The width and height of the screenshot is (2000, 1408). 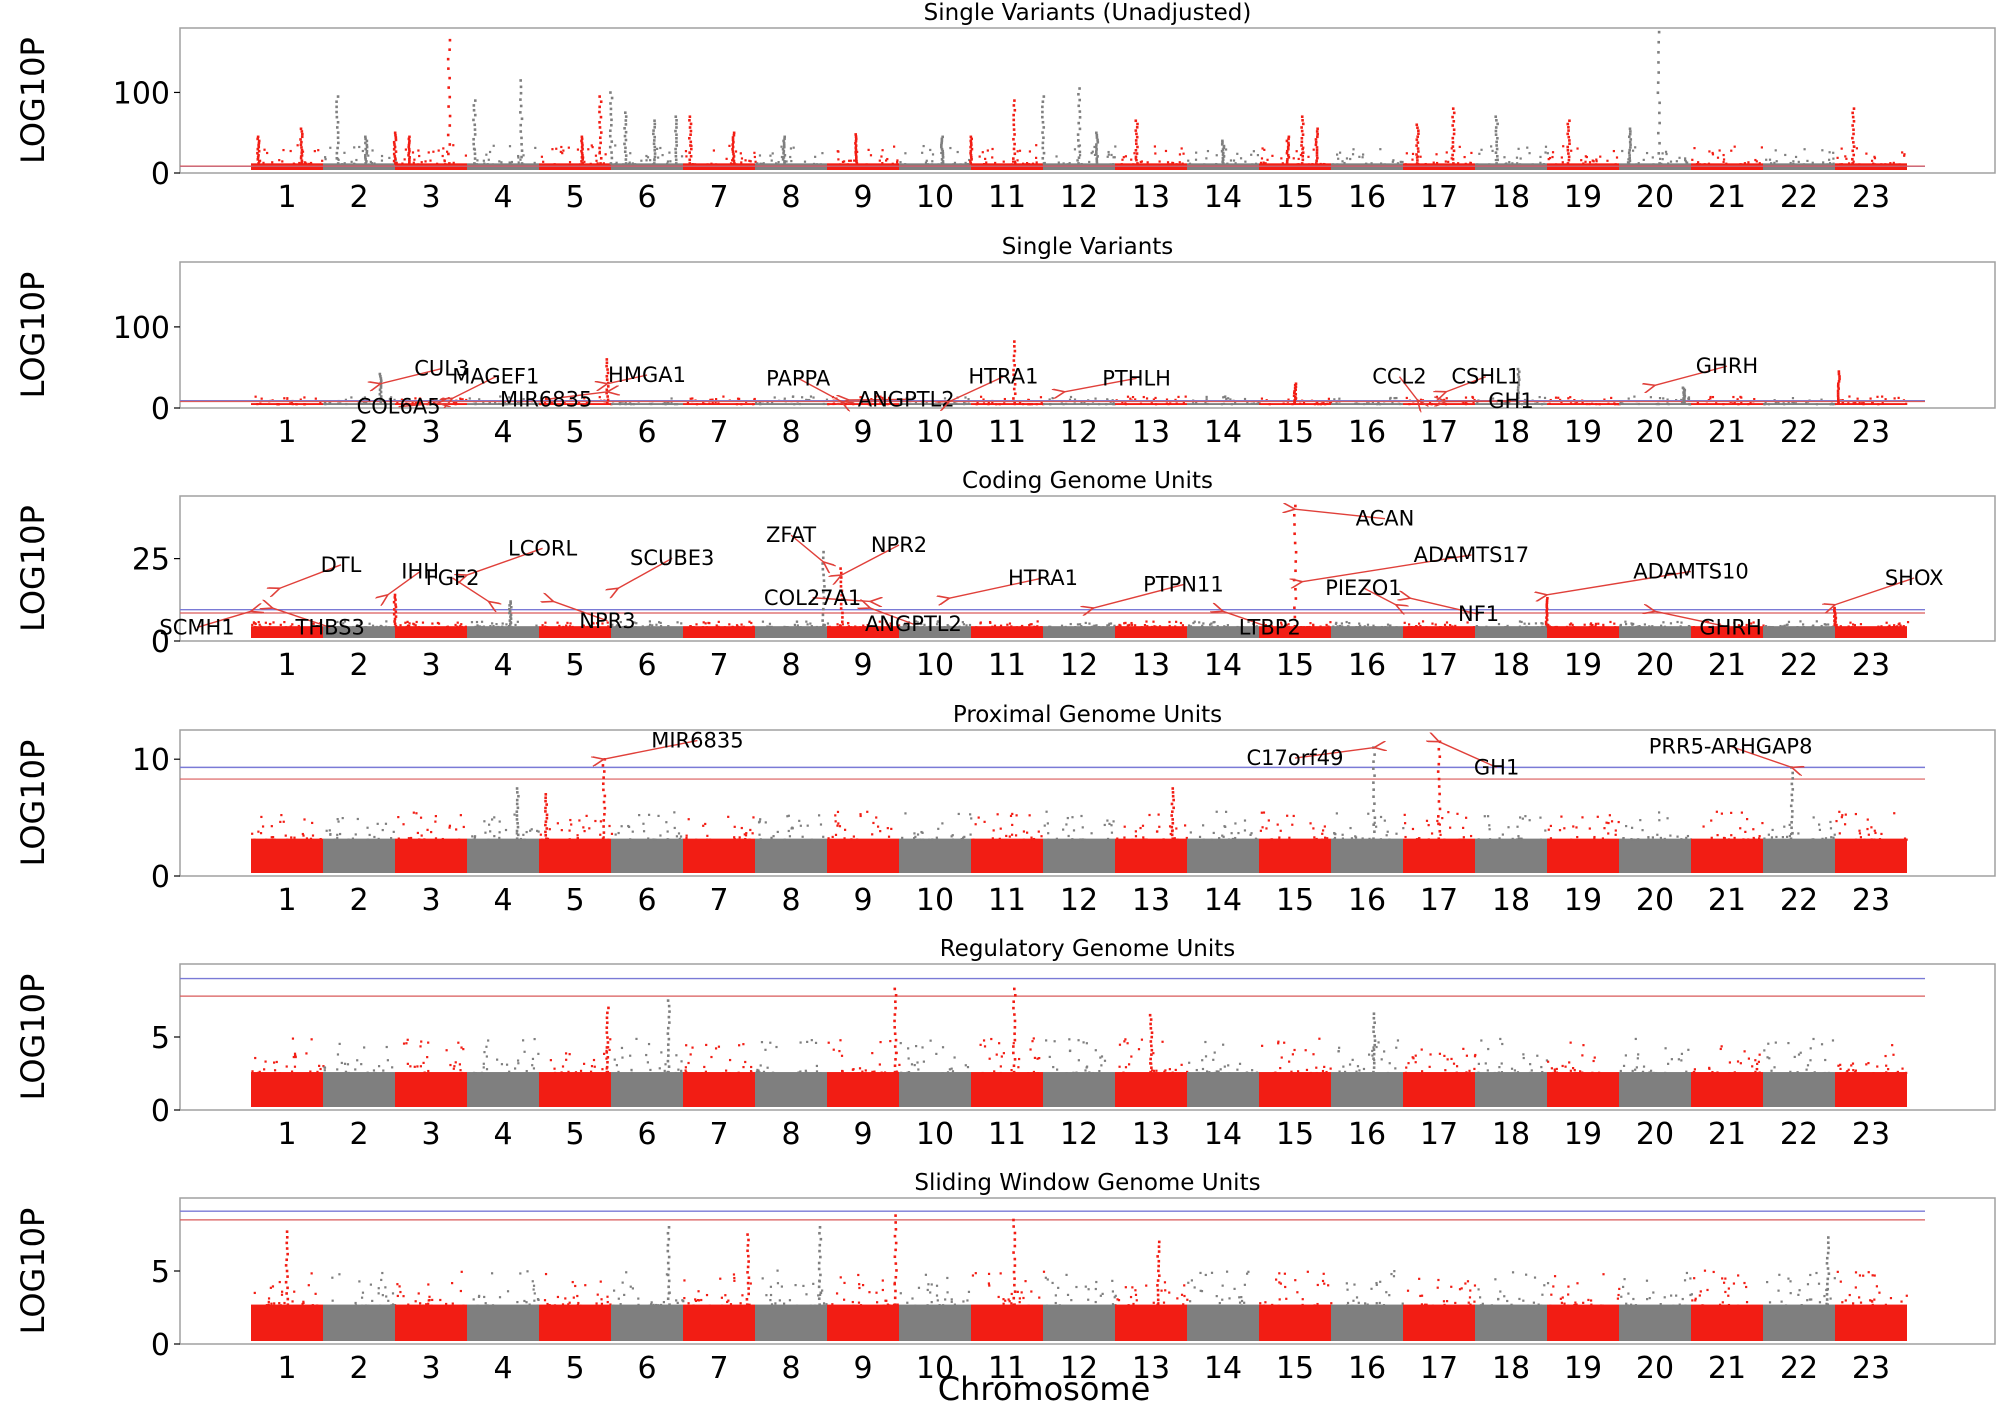 What do you see at coordinates (1511, 432) in the screenshot?
I see `x-tick-label: 18` at bounding box center [1511, 432].